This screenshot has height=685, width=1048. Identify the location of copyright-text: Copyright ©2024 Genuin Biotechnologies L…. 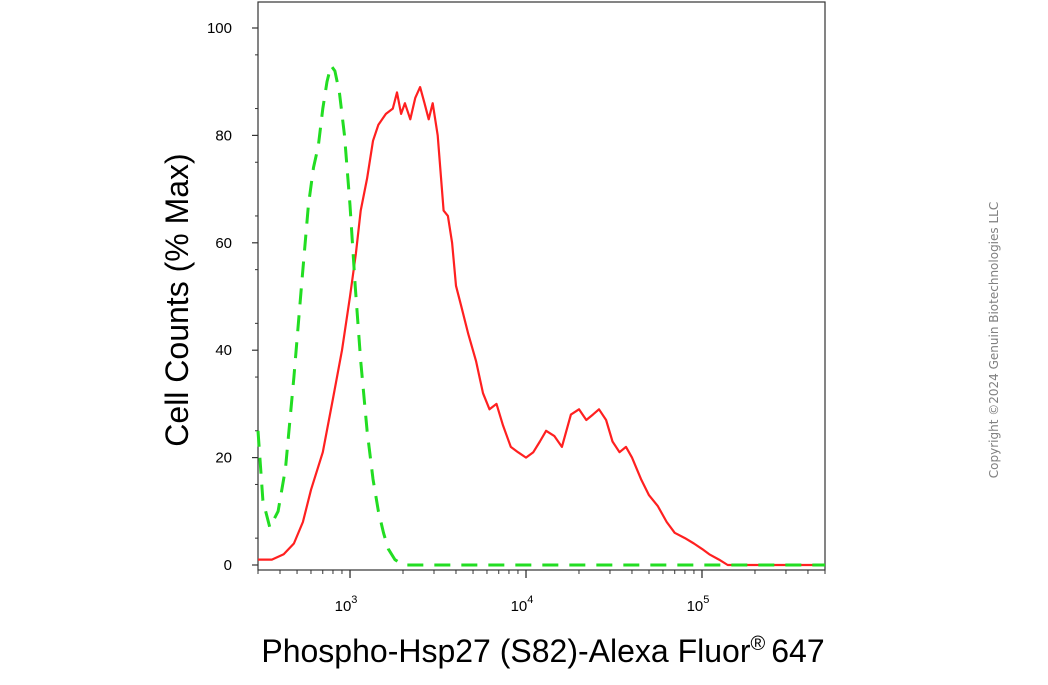
(994, 340).